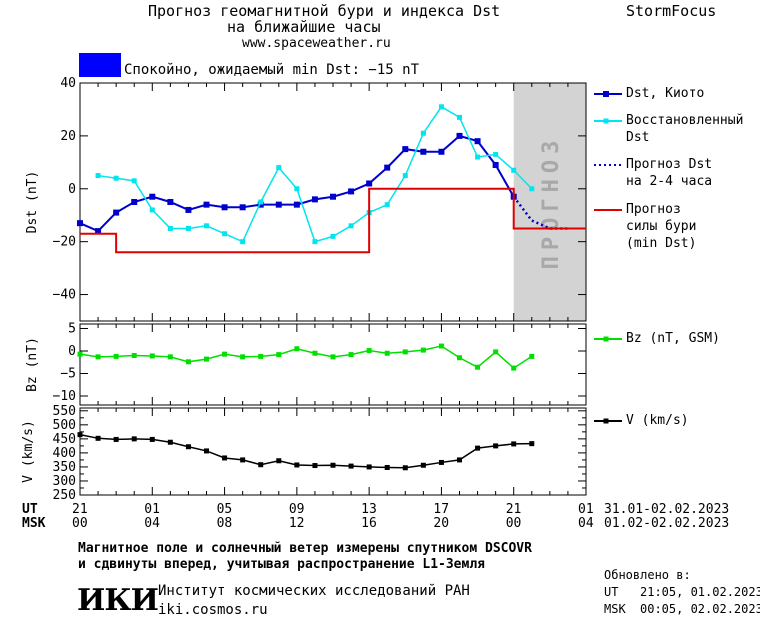 Image resolution: width=760 pixels, height=620 pixels. I want to click on y-axis-label: V (km/s), so click(28, 451).